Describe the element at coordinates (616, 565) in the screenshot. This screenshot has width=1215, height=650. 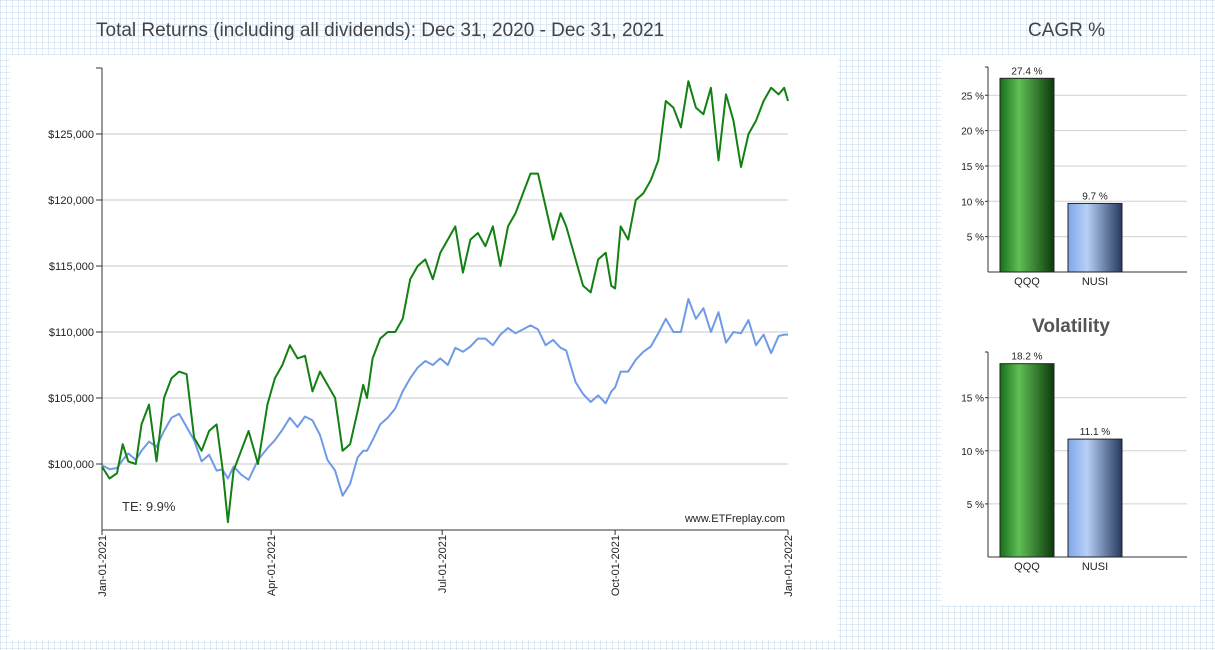
I see `x-tick-label: Oct-01-2021` at that location.